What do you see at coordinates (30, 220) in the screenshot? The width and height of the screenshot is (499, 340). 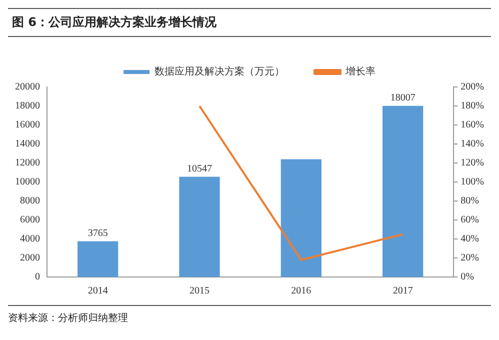 I see `y-tick-label: 6000` at bounding box center [30, 220].